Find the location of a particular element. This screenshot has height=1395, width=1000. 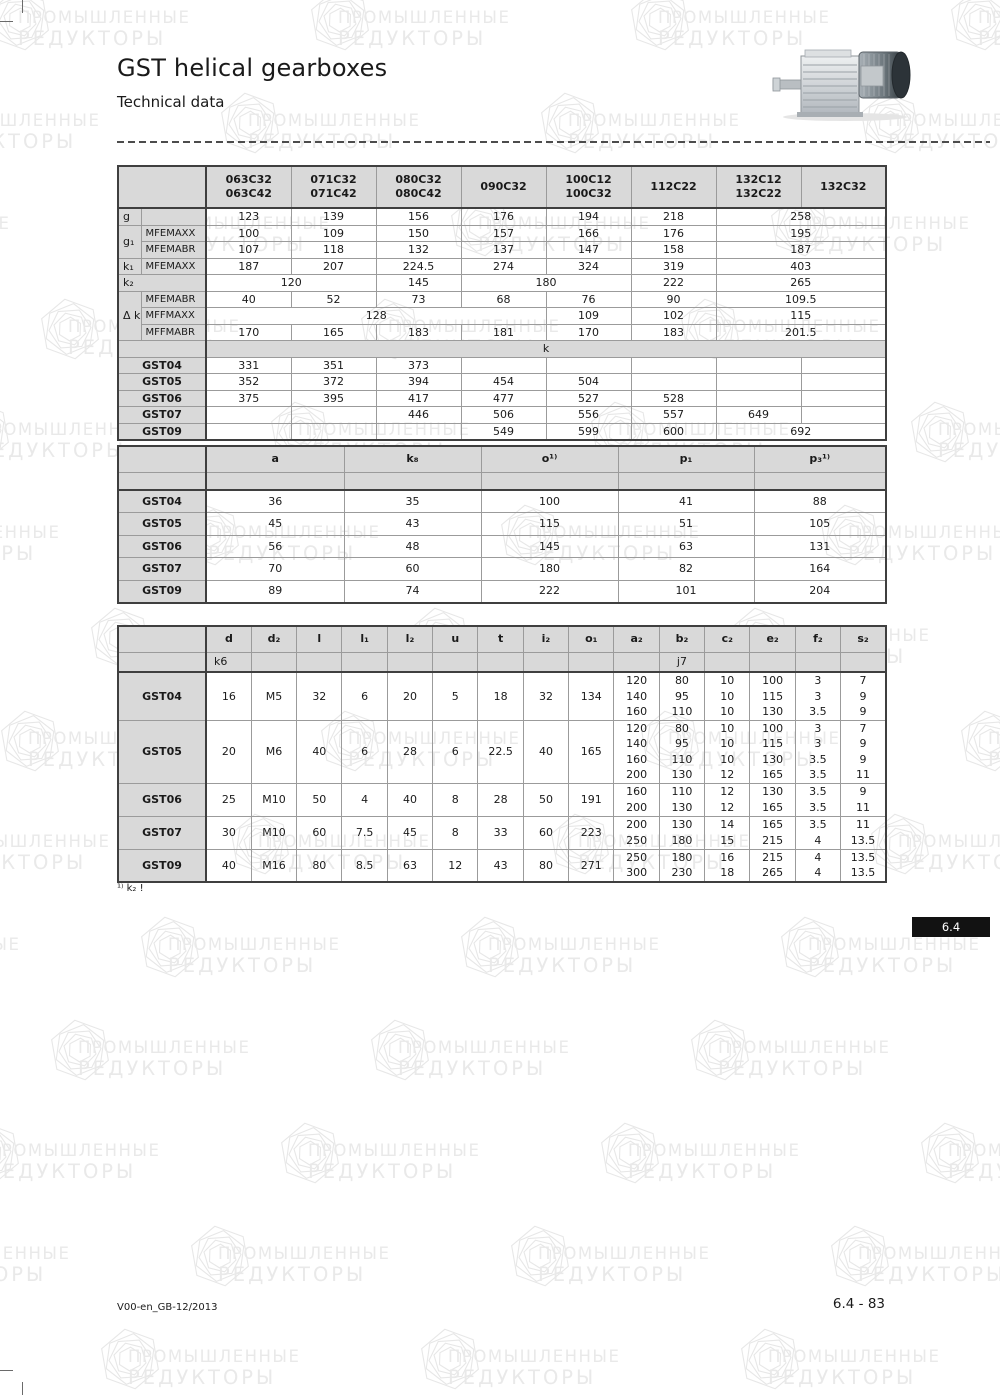

data-cell: 7 9 9 is located at coordinates (863, 696).